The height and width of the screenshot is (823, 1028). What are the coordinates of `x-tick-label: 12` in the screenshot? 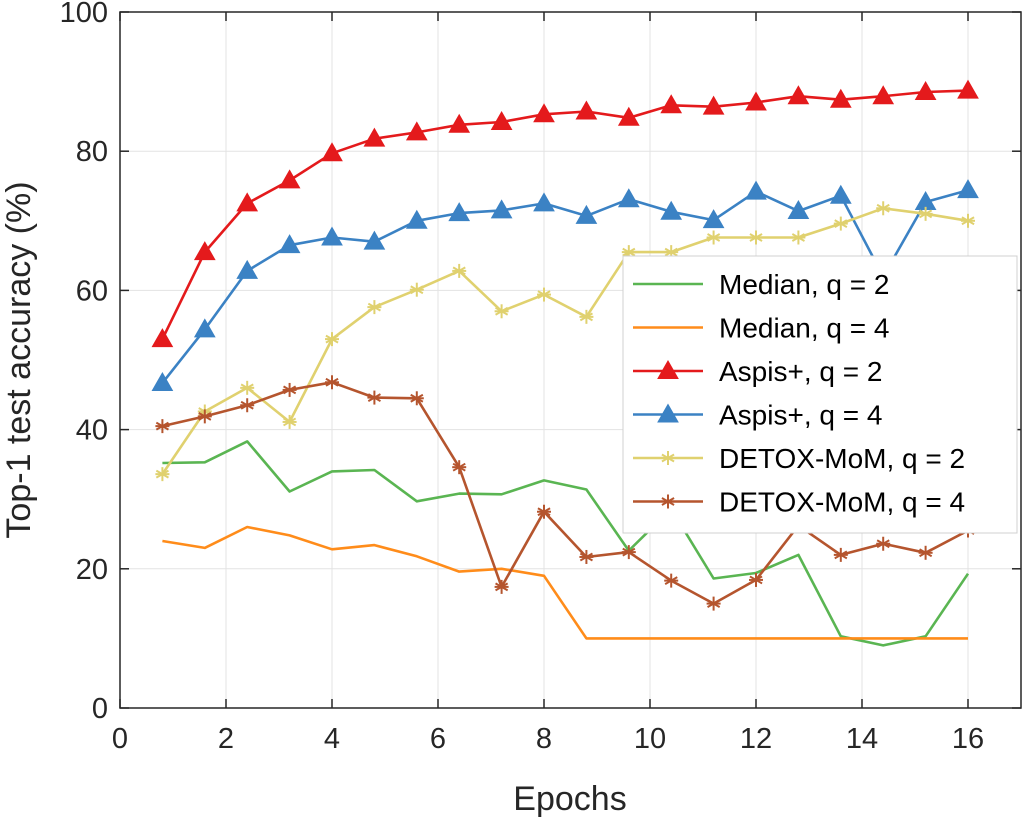 It's located at (756, 739).